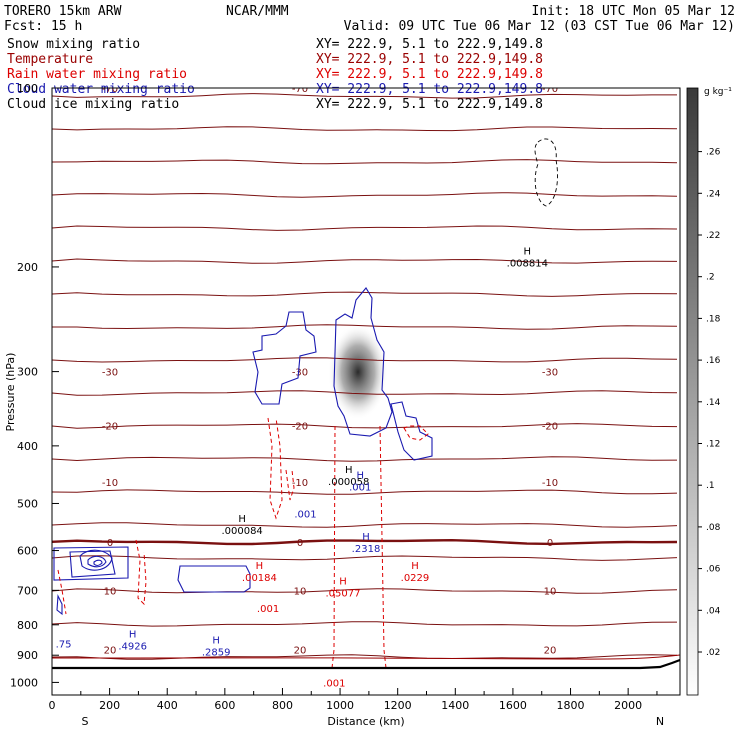  I want to click on x-tick-label: 800, so click(282, 705).